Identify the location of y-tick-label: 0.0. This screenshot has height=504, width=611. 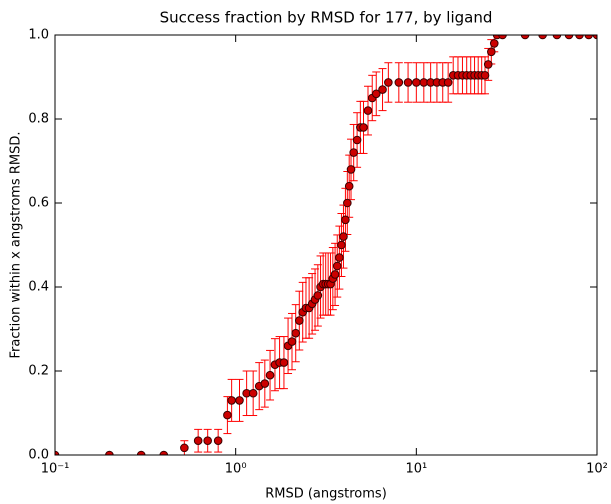
(38, 455).